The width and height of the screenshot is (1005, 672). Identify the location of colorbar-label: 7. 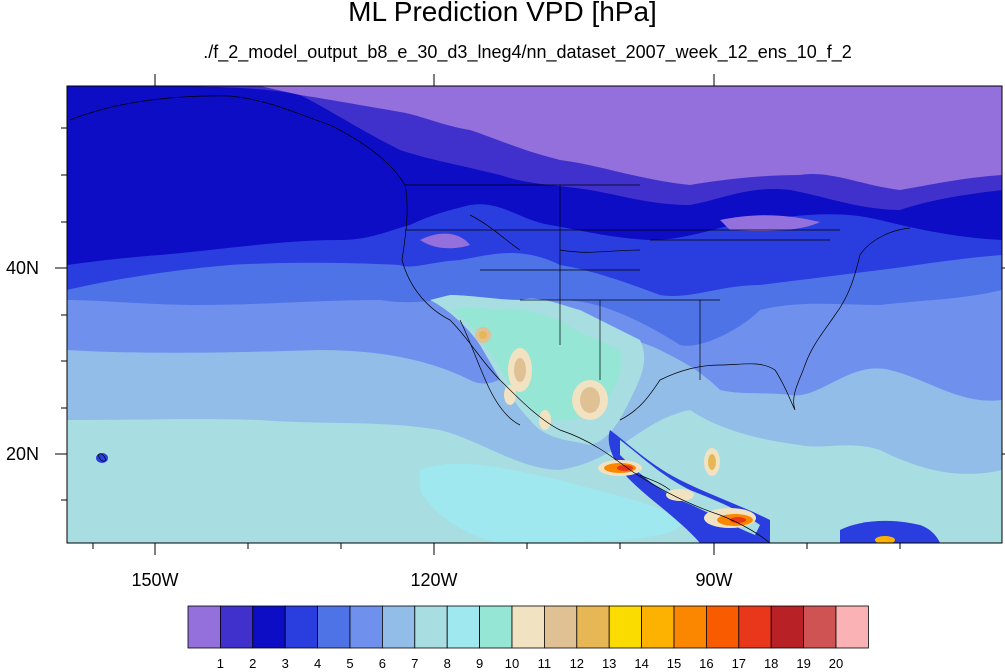
(415, 663).